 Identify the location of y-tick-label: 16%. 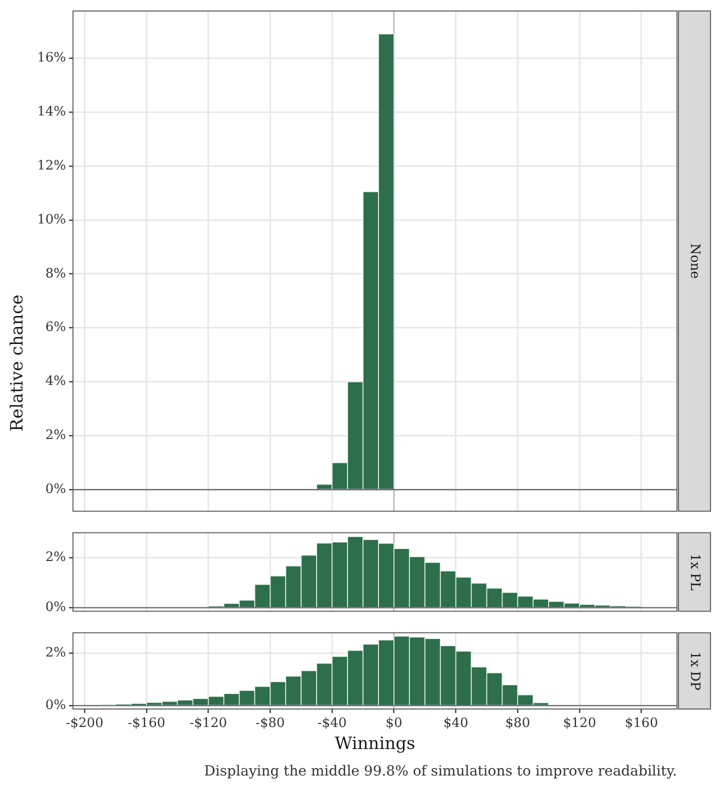
(51, 58).